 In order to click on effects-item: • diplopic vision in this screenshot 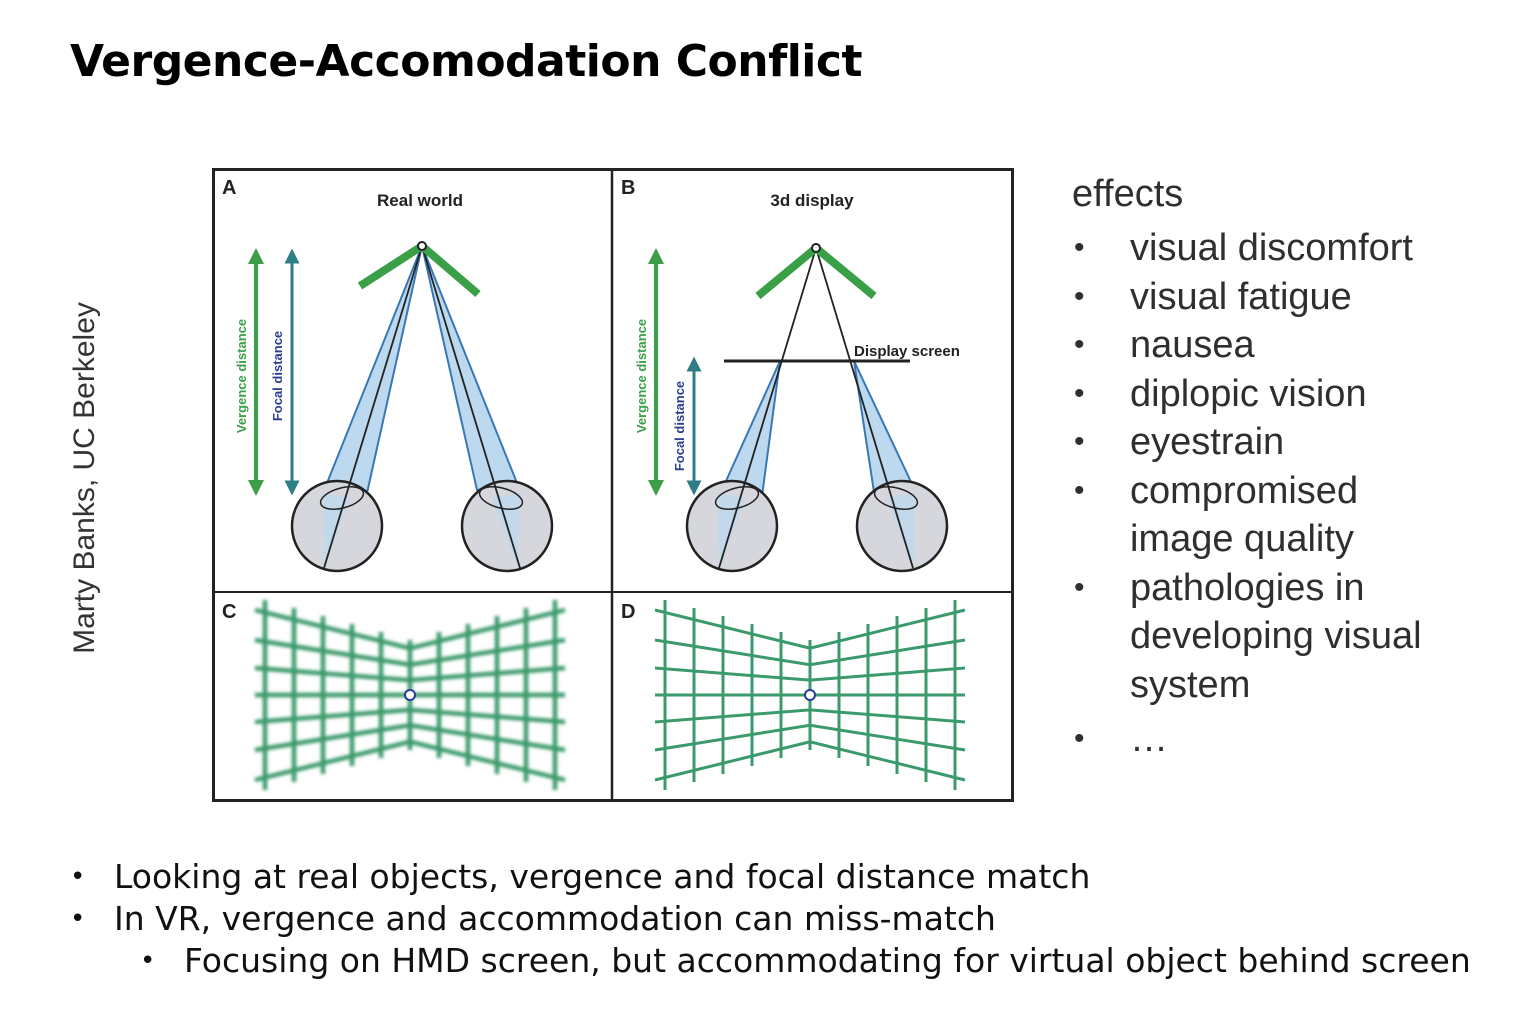, I will do `click(1292, 394)`.